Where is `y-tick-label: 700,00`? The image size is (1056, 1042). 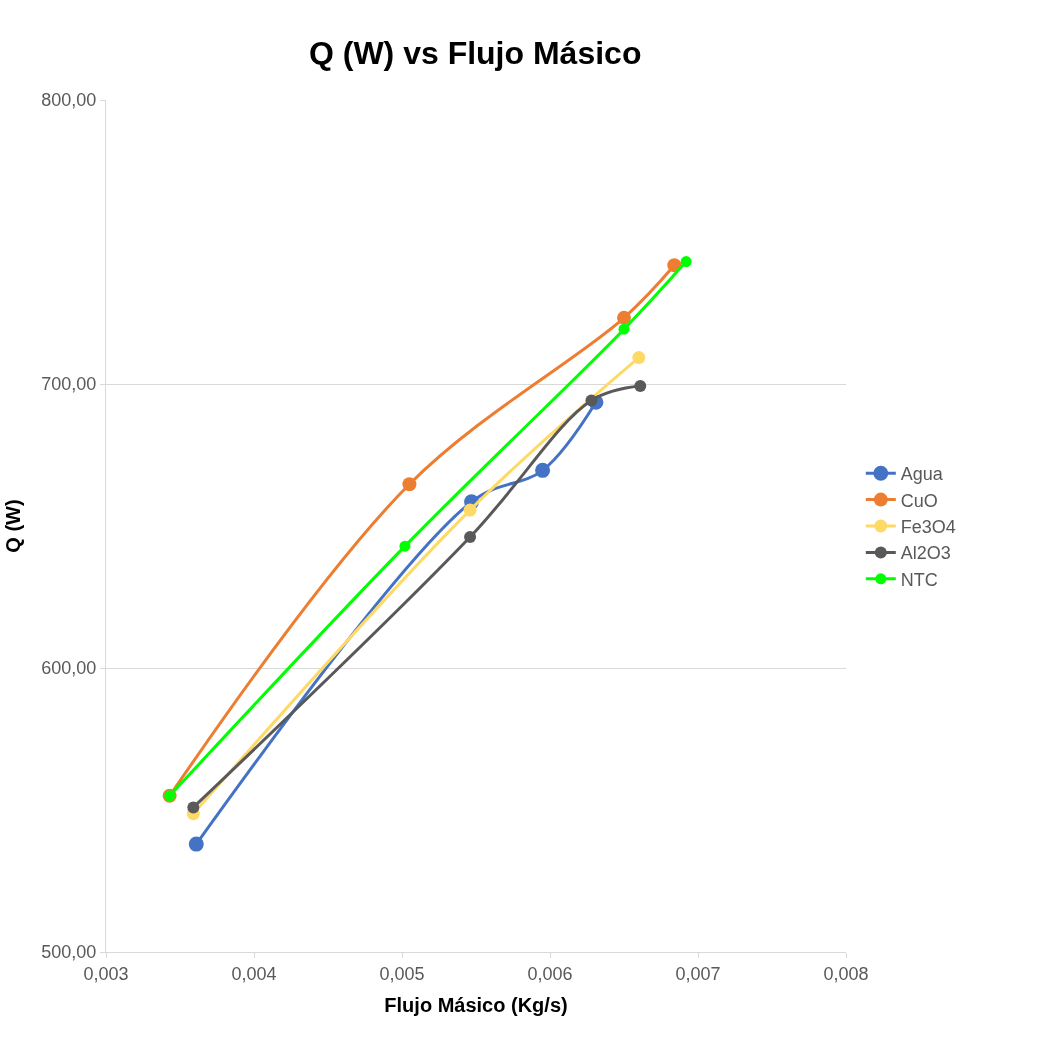 y-tick-label: 700,00 is located at coordinates (69, 384).